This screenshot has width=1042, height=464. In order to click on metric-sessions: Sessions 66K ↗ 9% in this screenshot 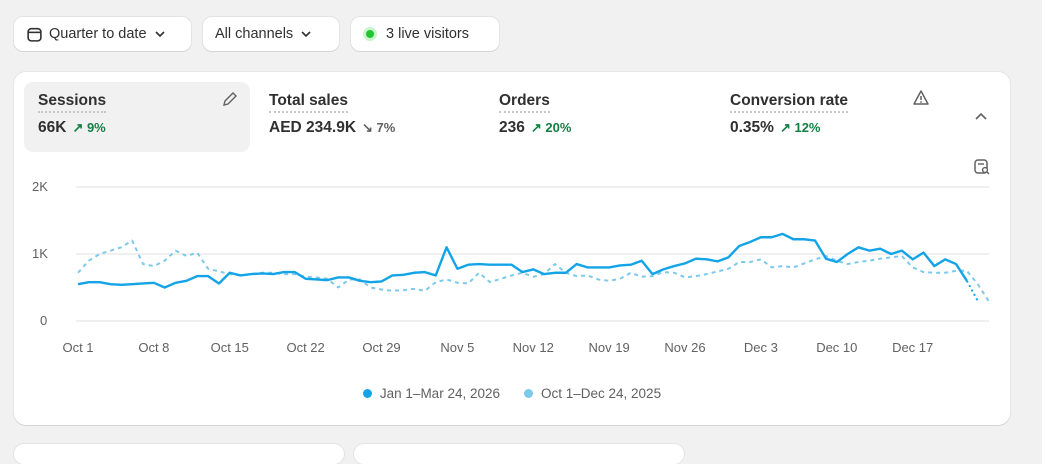, I will do `click(137, 117)`.